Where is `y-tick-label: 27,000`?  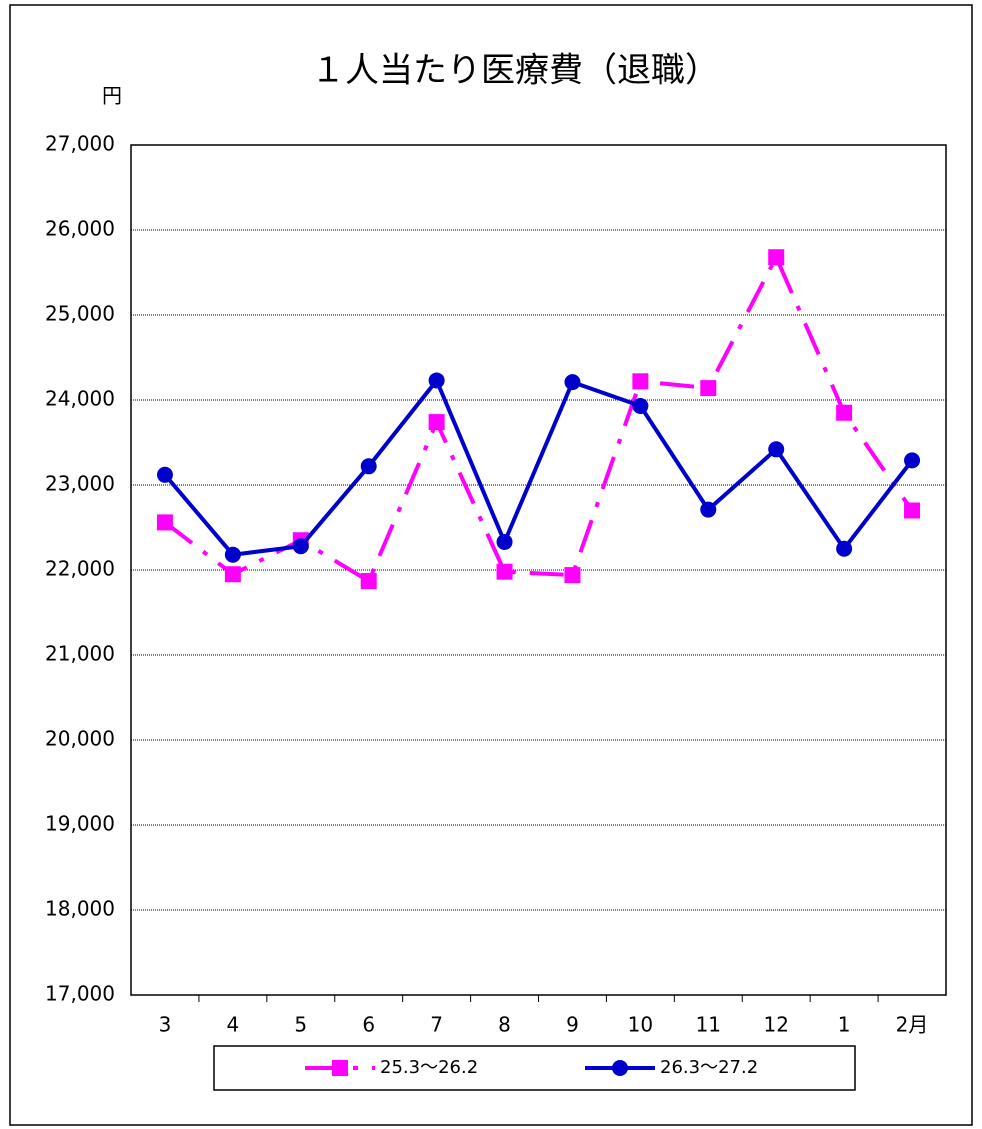
y-tick-label: 27,000 is located at coordinates (80, 144).